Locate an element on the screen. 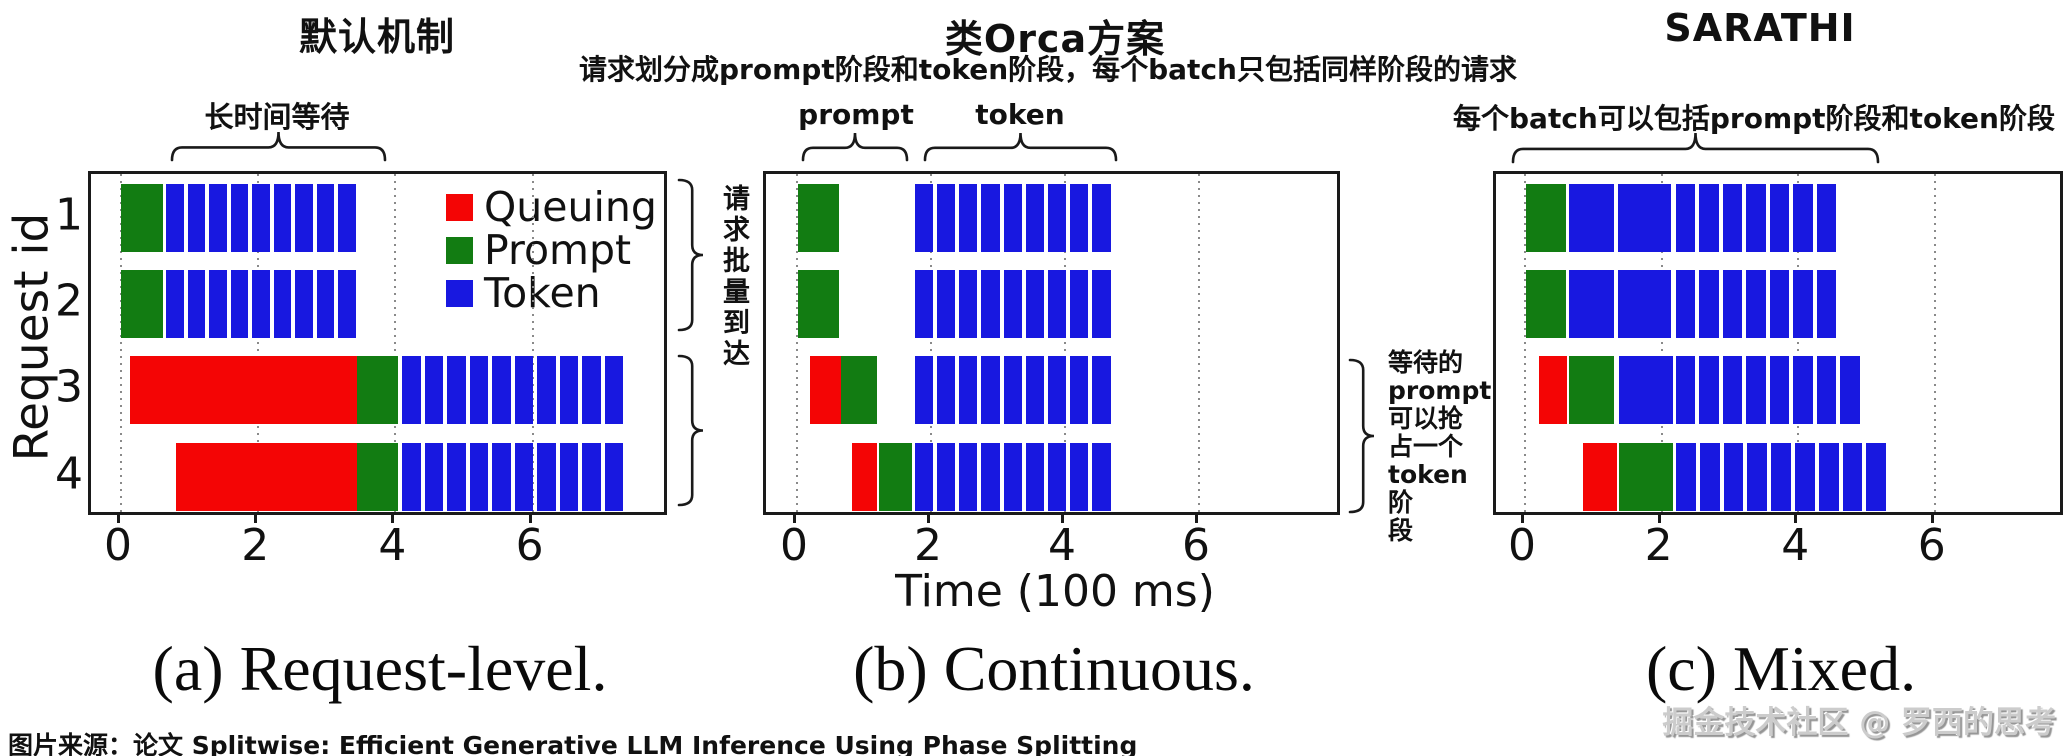 This screenshot has width=2070, height=756. legend: Queuing Prompt Token is located at coordinates (551, 250).